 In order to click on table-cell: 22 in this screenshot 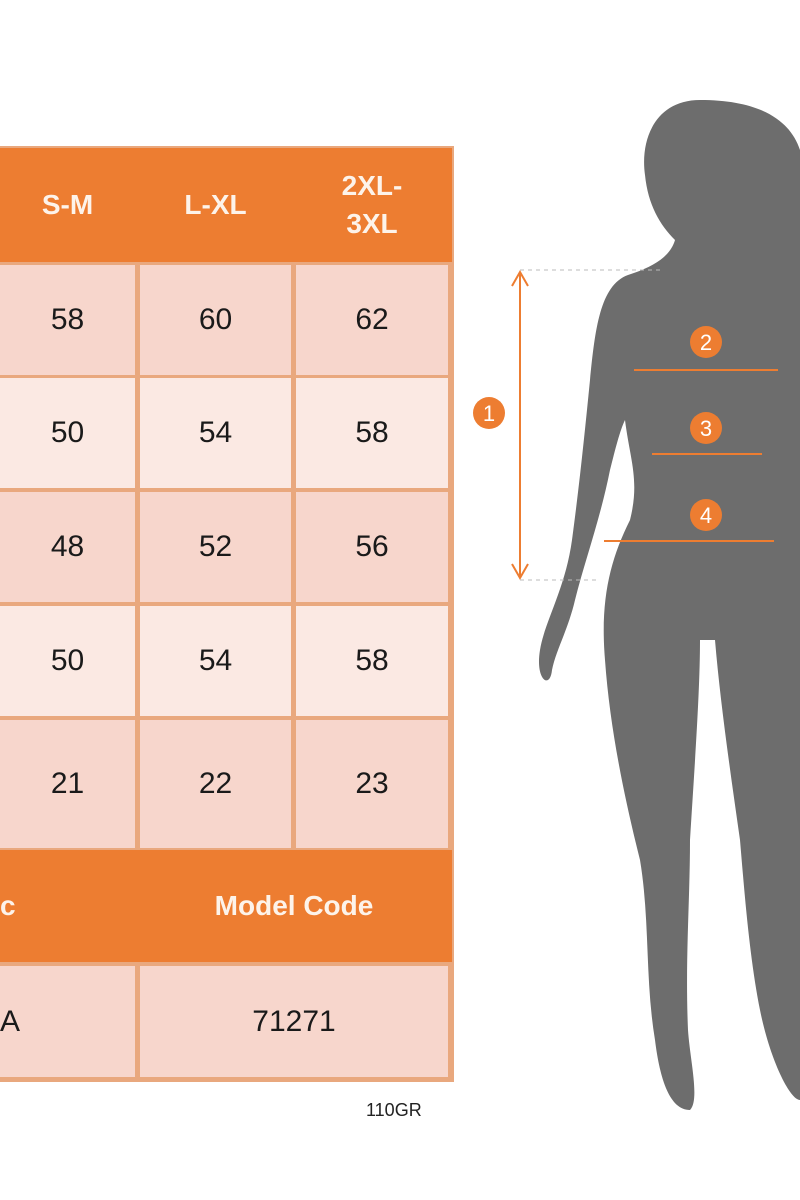, I will do `click(215, 784)`.